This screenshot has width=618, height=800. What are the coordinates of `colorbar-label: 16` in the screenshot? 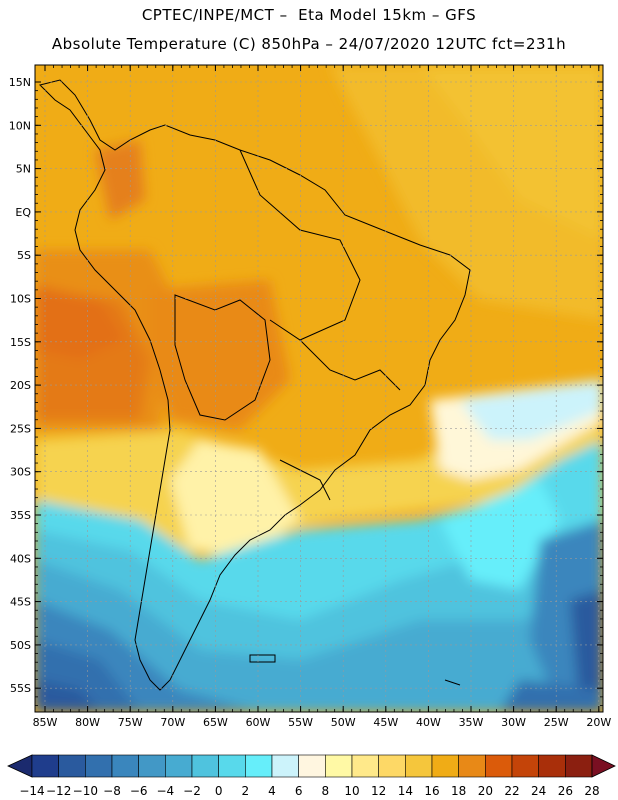 It's located at (431, 791).